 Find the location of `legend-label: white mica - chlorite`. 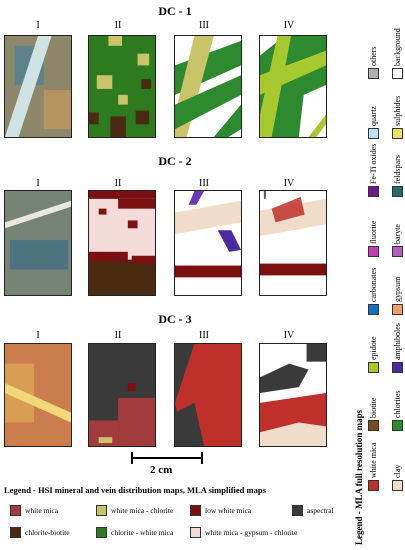

legend-label: white mica - chlorite is located at coordinates (142, 510).